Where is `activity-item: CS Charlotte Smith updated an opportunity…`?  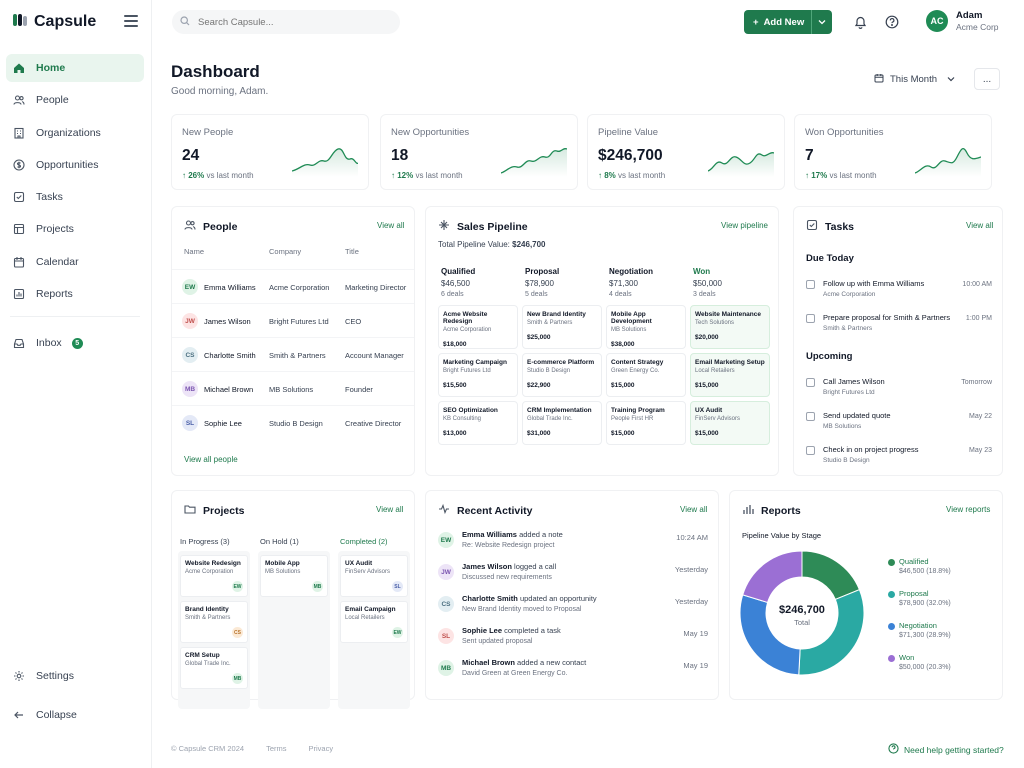 activity-item: CS Charlotte Smith updated an opportunity… is located at coordinates (572, 609).